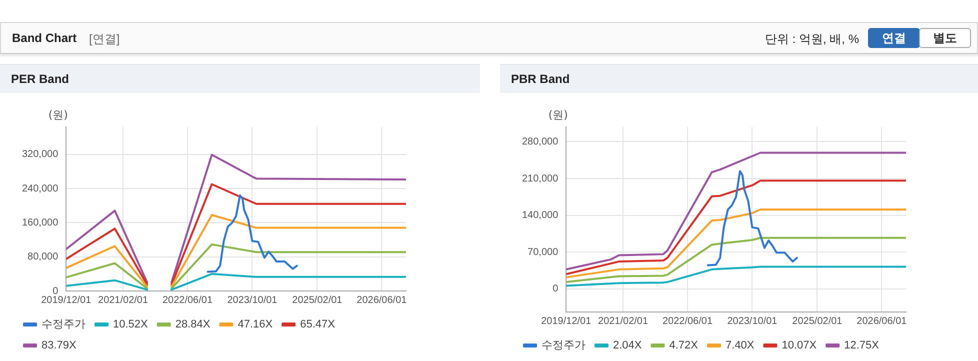  What do you see at coordinates (540, 216) in the screenshot?
I see `y-tick-label: 140,000` at bounding box center [540, 216].